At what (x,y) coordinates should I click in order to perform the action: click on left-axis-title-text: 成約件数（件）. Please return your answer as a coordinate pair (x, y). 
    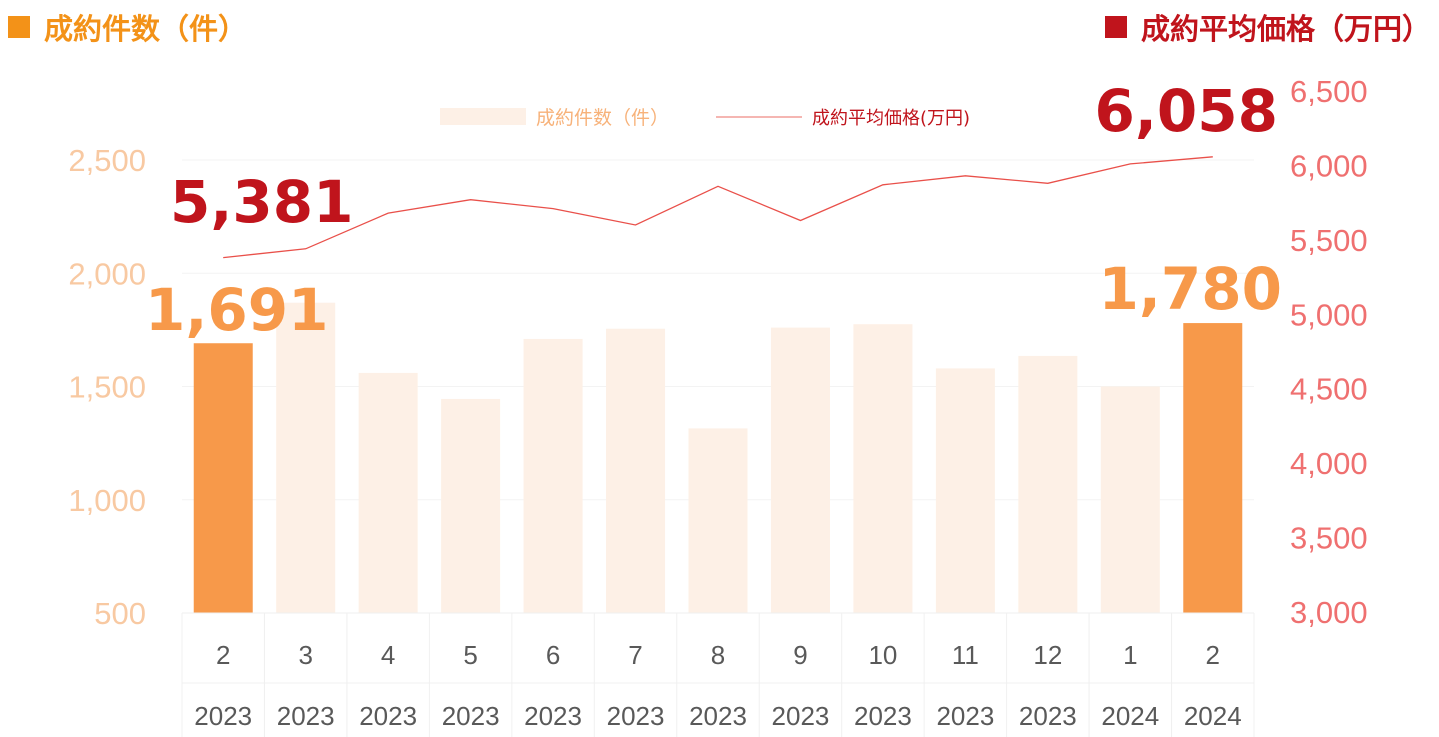
    Looking at the image, I should click on (146, 29).